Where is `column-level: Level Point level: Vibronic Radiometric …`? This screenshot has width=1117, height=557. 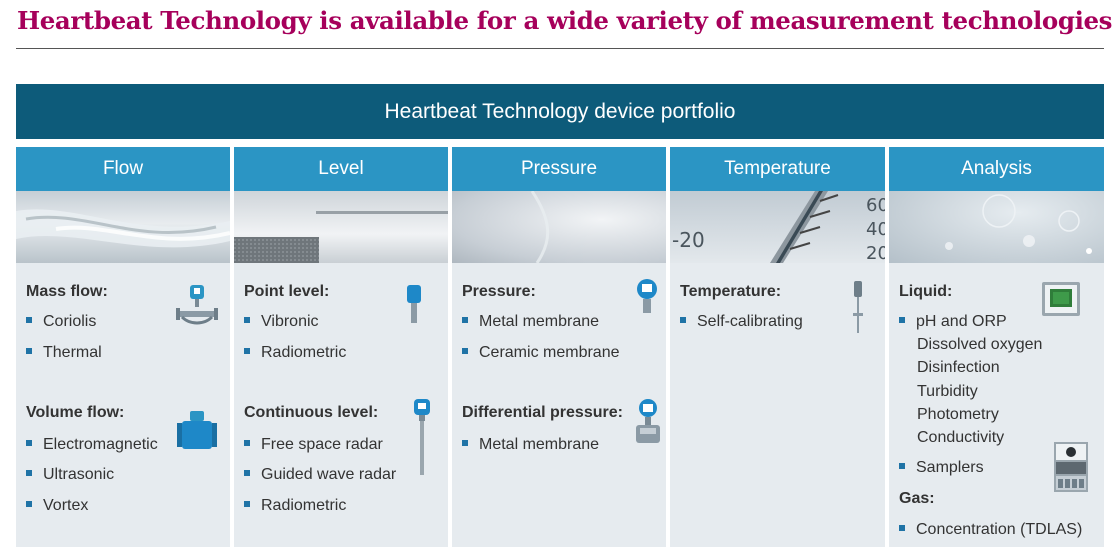
column-level: Level Point level: Vibronic Radiometric … is located at coordinates (341, 347).